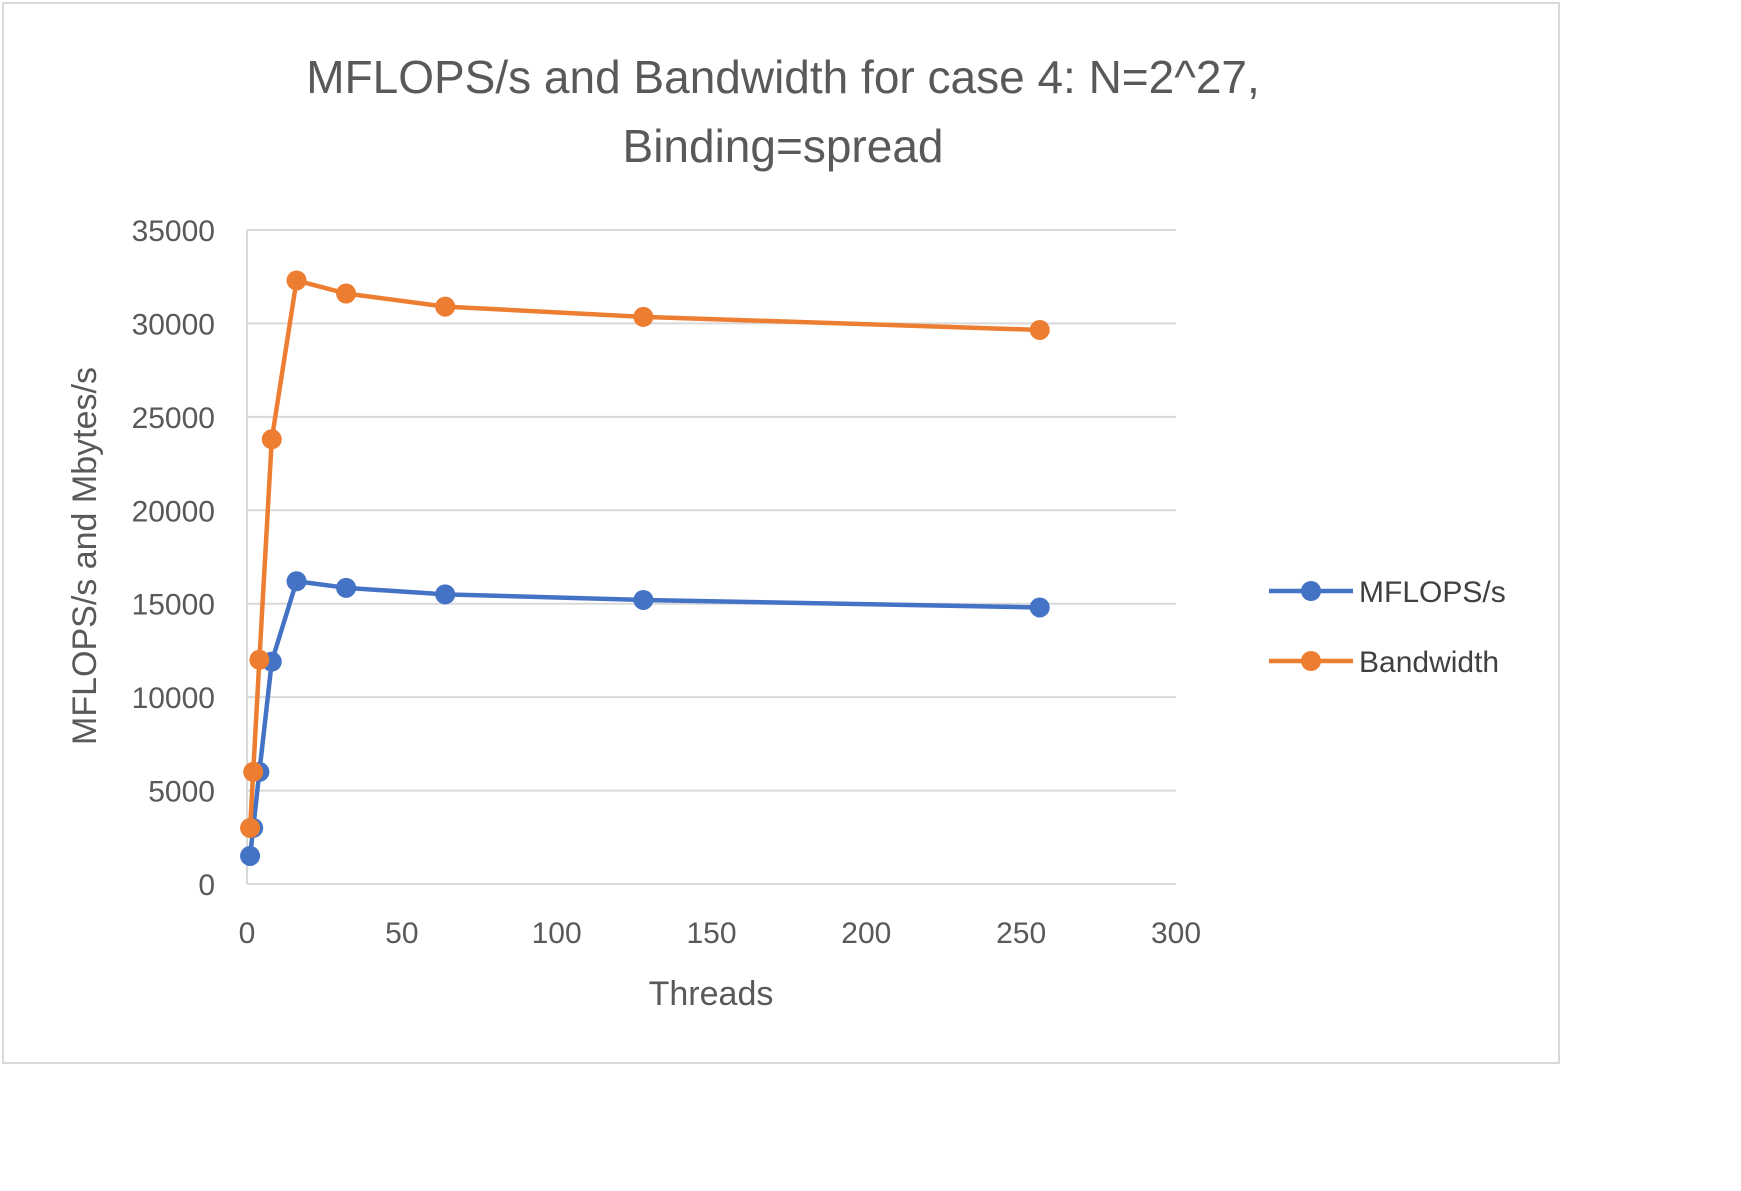  Describe the element at coordinates (173, 511) in the screenshot. I see `y-tick-label: 20000` at that location.